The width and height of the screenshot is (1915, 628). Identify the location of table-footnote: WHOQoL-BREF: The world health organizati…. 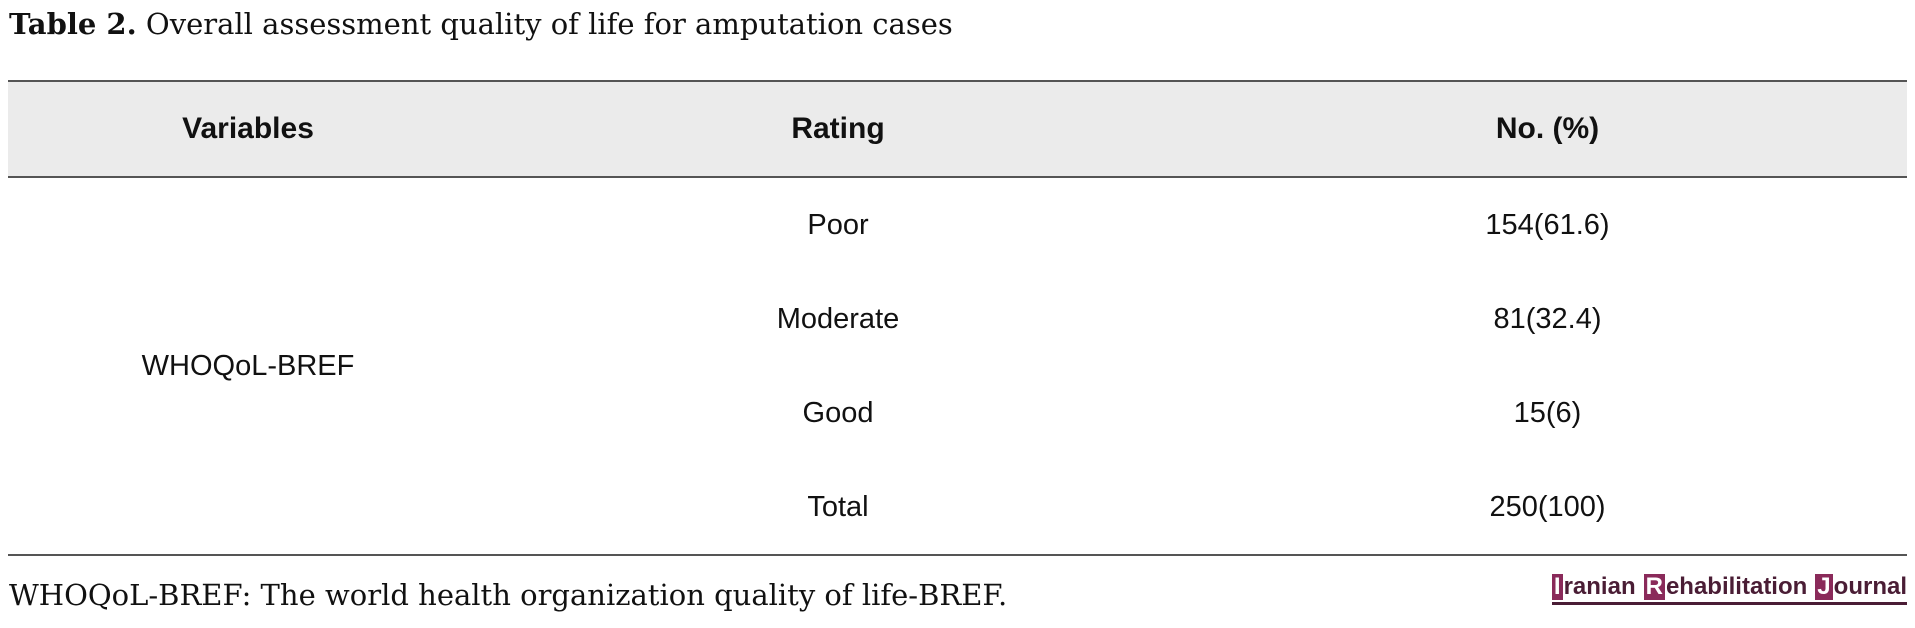
(508, 595).